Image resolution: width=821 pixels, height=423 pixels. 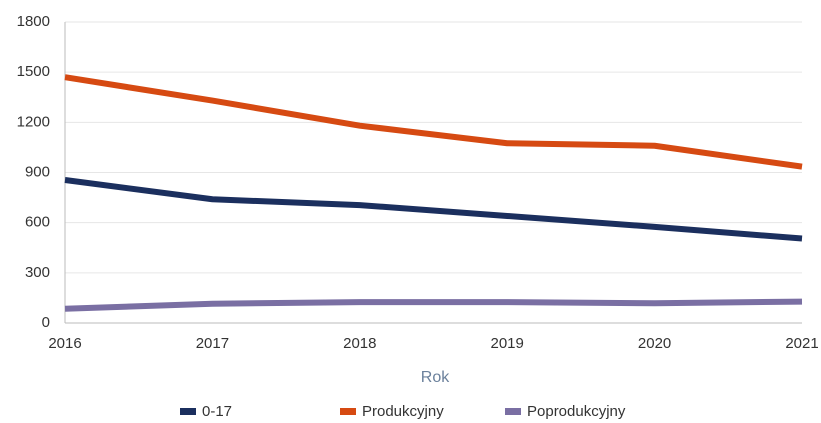 What do you see at coordinates (359, 343) in the screenshot?
I see `x-tick-label: 2018` at bounding box center [359, 343].